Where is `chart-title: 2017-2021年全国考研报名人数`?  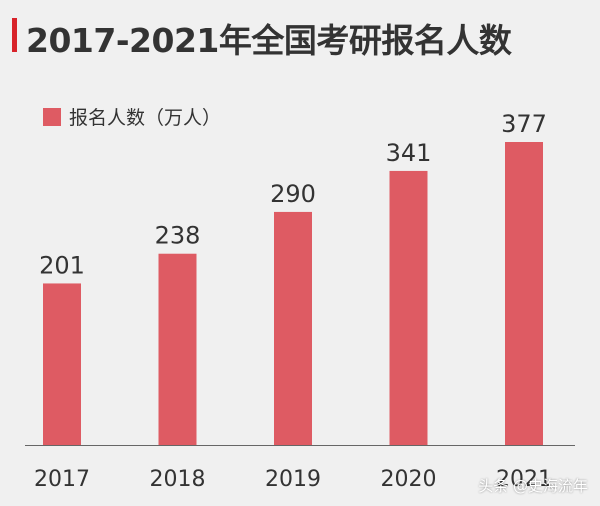 chart-title: 2017-2021年全国考研报名人数 is located at coordinates (269, 40).